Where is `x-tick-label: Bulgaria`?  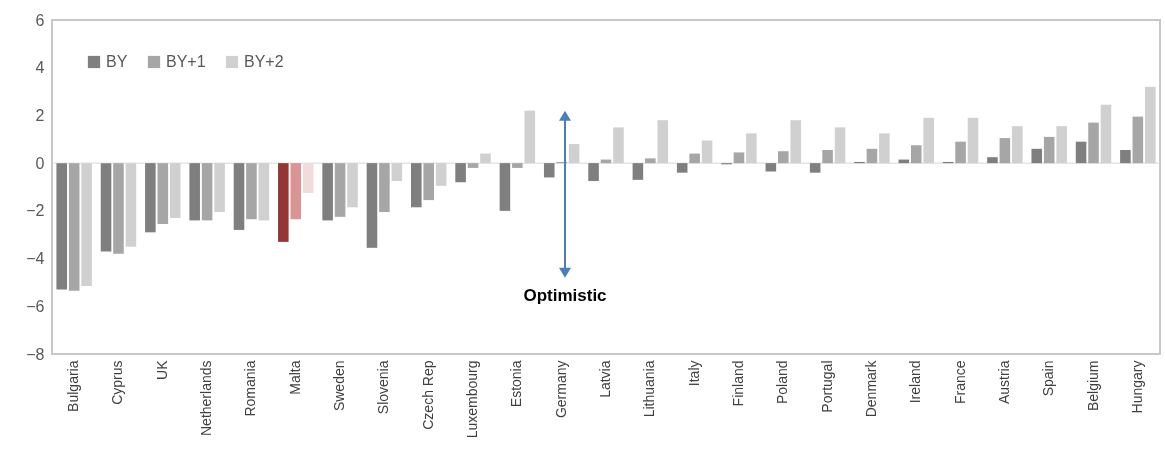
x-tick-label: Bulgaria is located at coordinates (73, 386).